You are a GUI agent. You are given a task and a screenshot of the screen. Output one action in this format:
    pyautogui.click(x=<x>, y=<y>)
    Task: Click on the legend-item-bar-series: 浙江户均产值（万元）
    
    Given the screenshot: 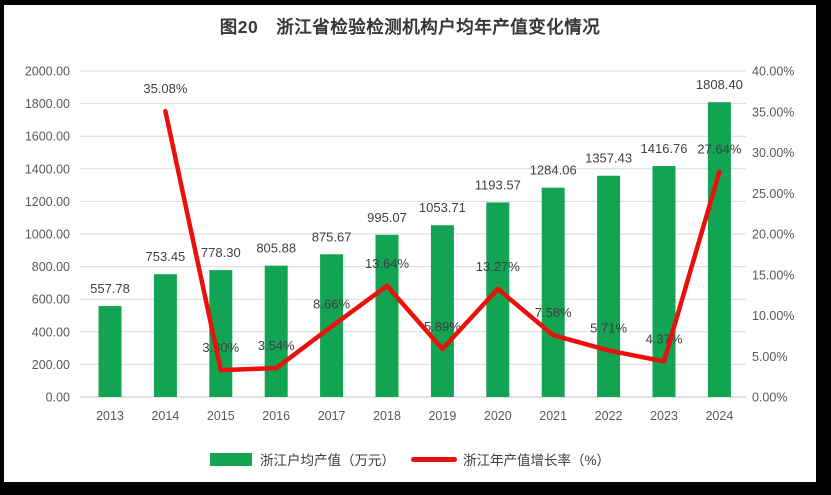 What is the action you would take?
    pyautogui.click(x=302, y=459)
    